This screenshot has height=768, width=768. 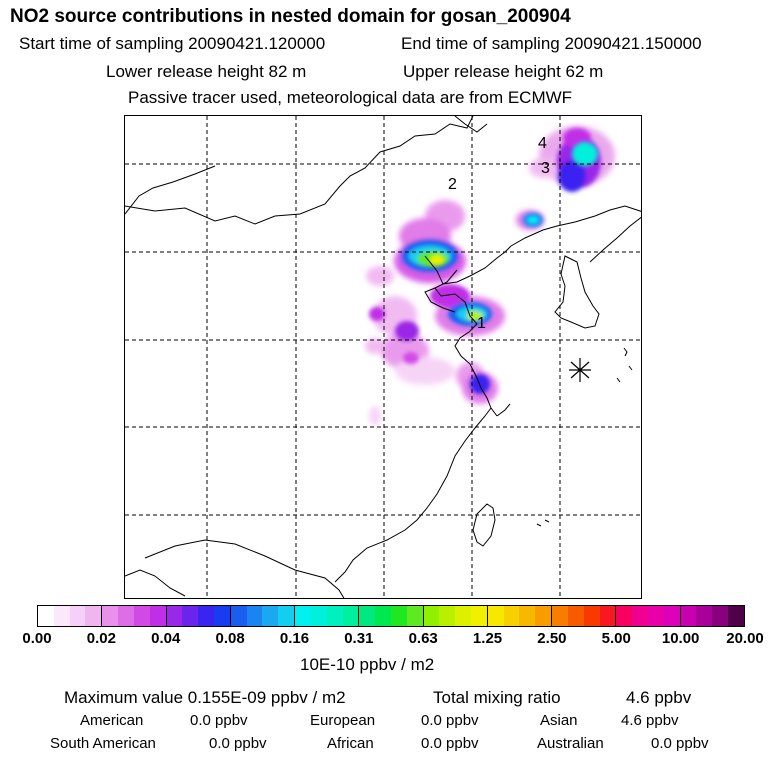 What do you see at coordinates (172, 43) in the screenshot?
I see `start-time: Start time of sampling 20090421.120000` at bounding box center [172, 43].